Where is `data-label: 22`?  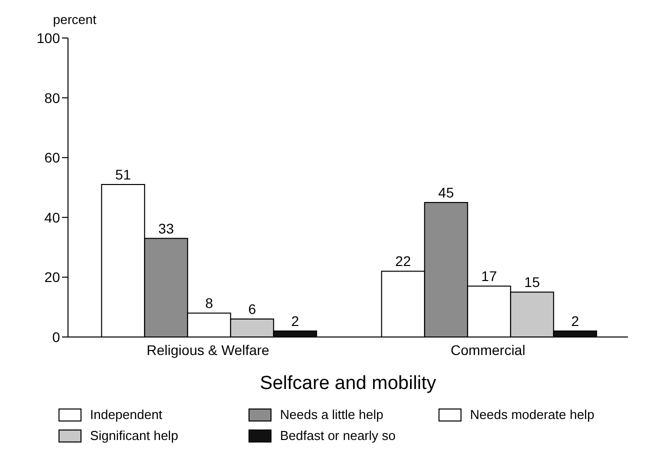
data-label: 22 is located at coordinates (403, 261).